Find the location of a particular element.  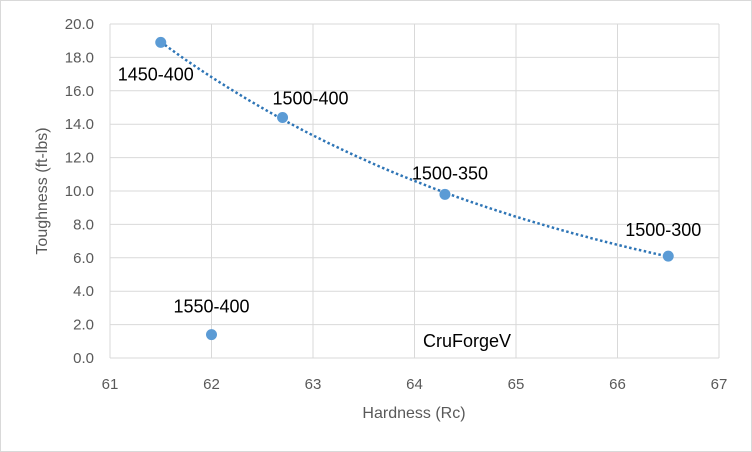

x-tick-label: 65 is located at coordinates (516, 384).